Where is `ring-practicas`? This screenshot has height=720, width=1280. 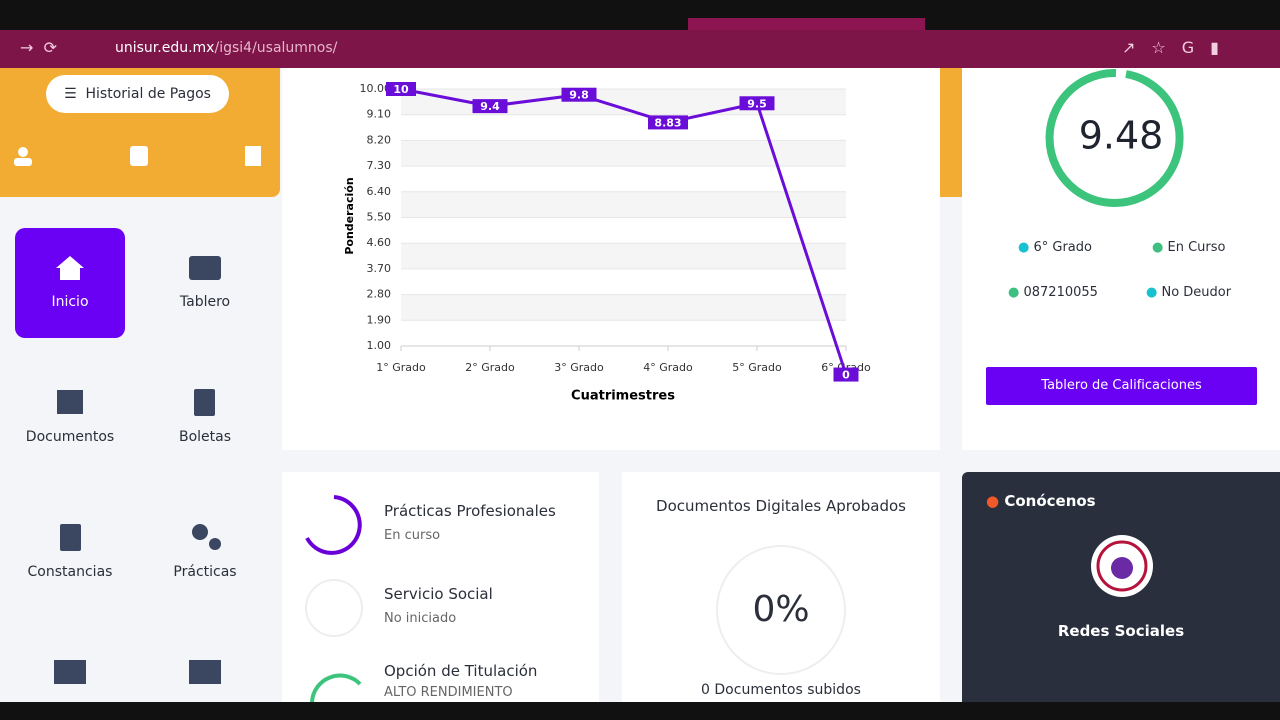
ring-practicas is located at coordinates (333, 525).